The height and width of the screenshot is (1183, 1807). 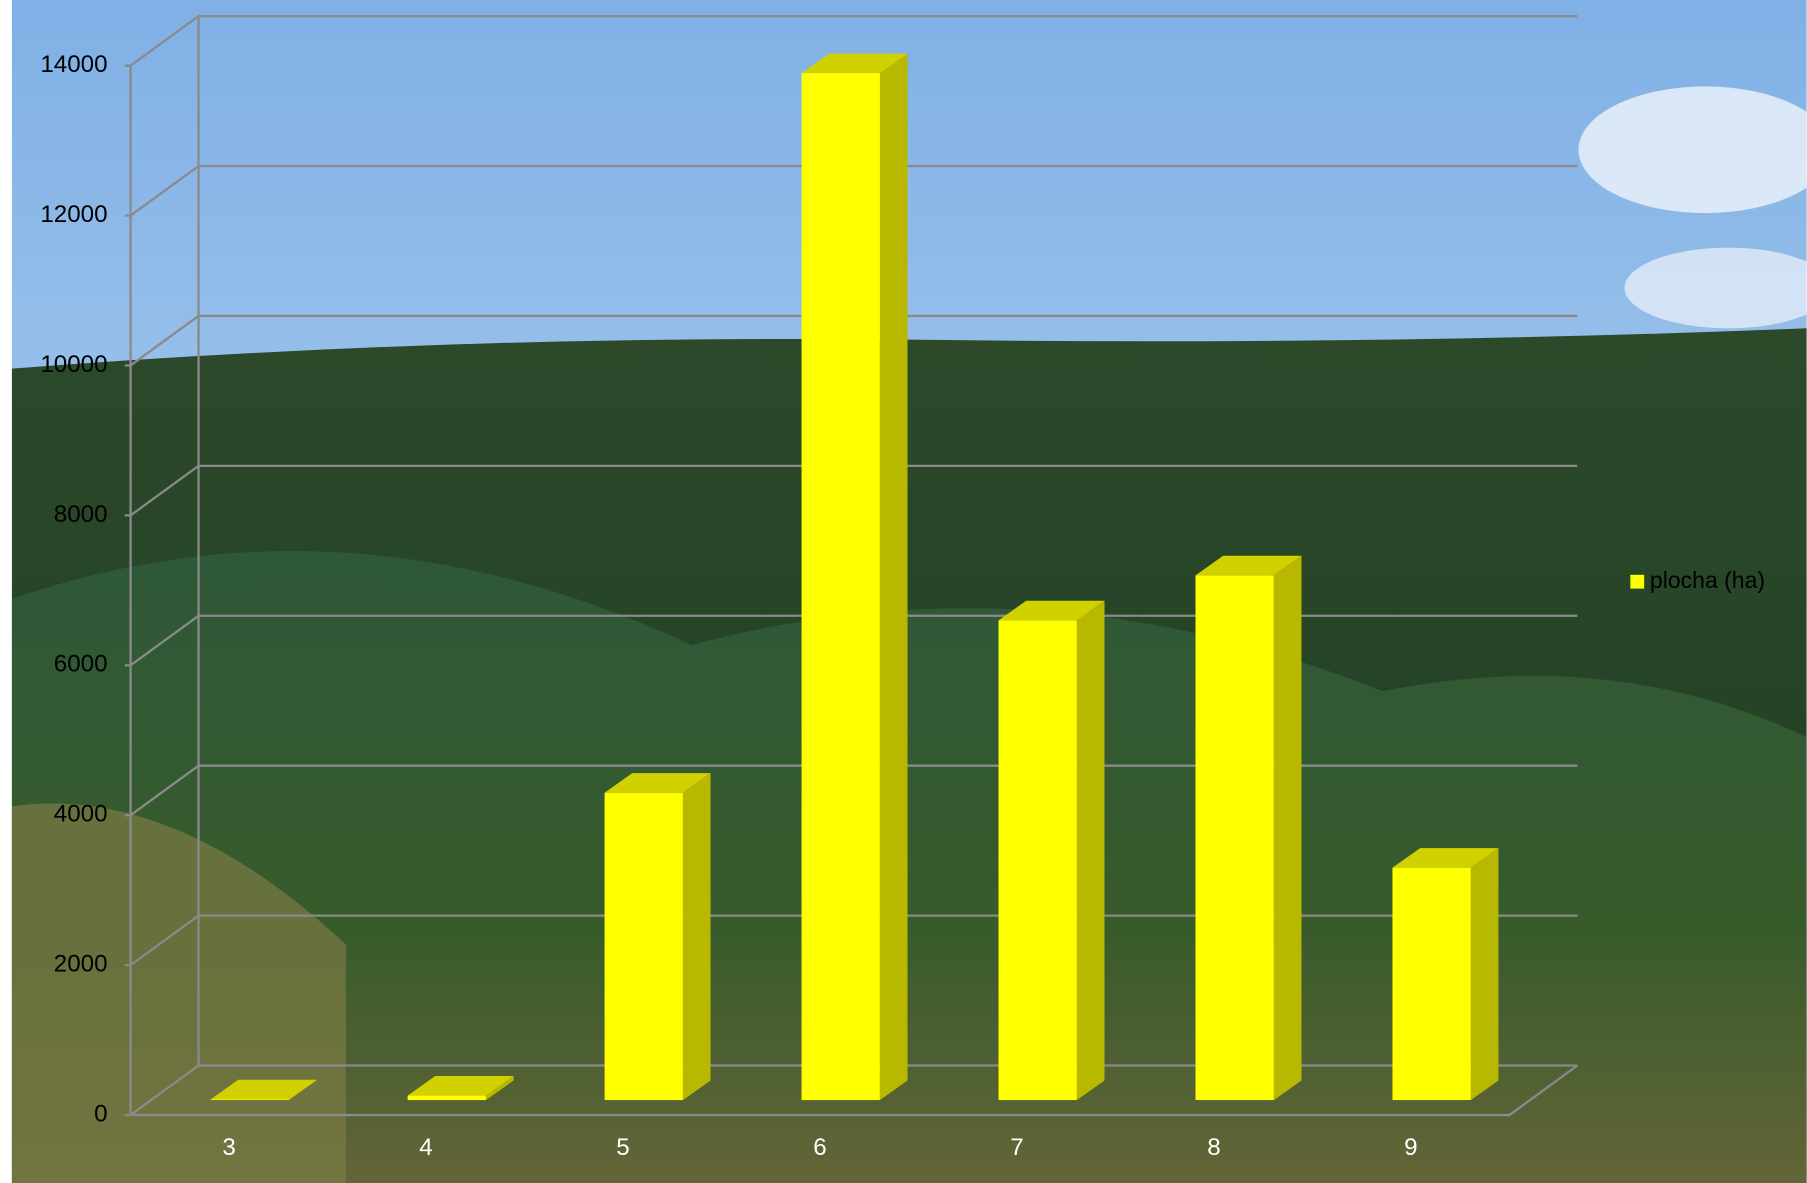 What do you see at coordinates (819, 1147) in the screenshot?
I see `x-tick-label: 6` at bounding box center [819, 1147].